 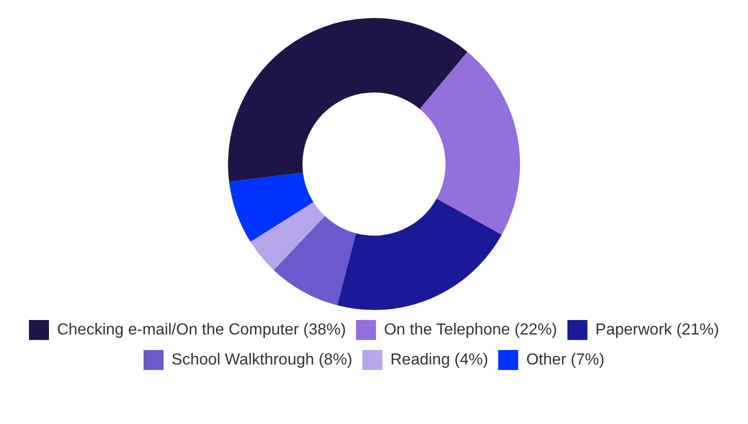 What do you see at coordinates (439, 359) in the screenshot?
I see `legend-label: Reading (4%)` at bounding box center [439, 359].